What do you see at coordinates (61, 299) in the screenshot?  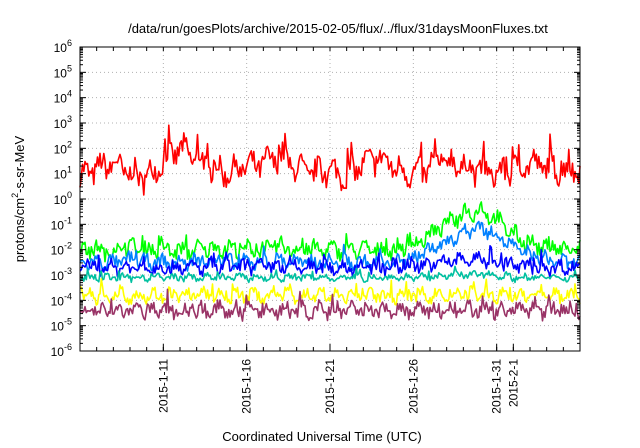 I see `y-tick-label: 10⁻⁴` at bounding box center [61, 299].